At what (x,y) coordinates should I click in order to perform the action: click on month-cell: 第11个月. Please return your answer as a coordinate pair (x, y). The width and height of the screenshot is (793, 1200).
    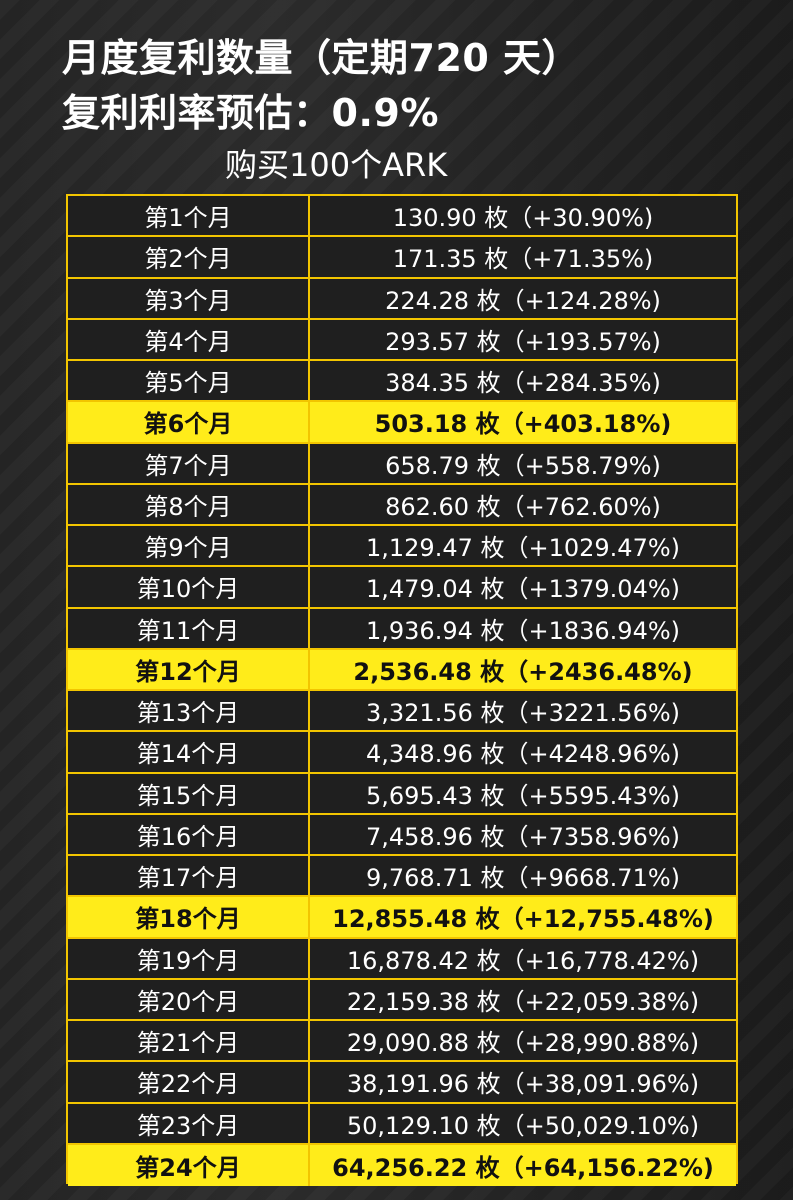
    Looking at the image, I should click on (189, 628).